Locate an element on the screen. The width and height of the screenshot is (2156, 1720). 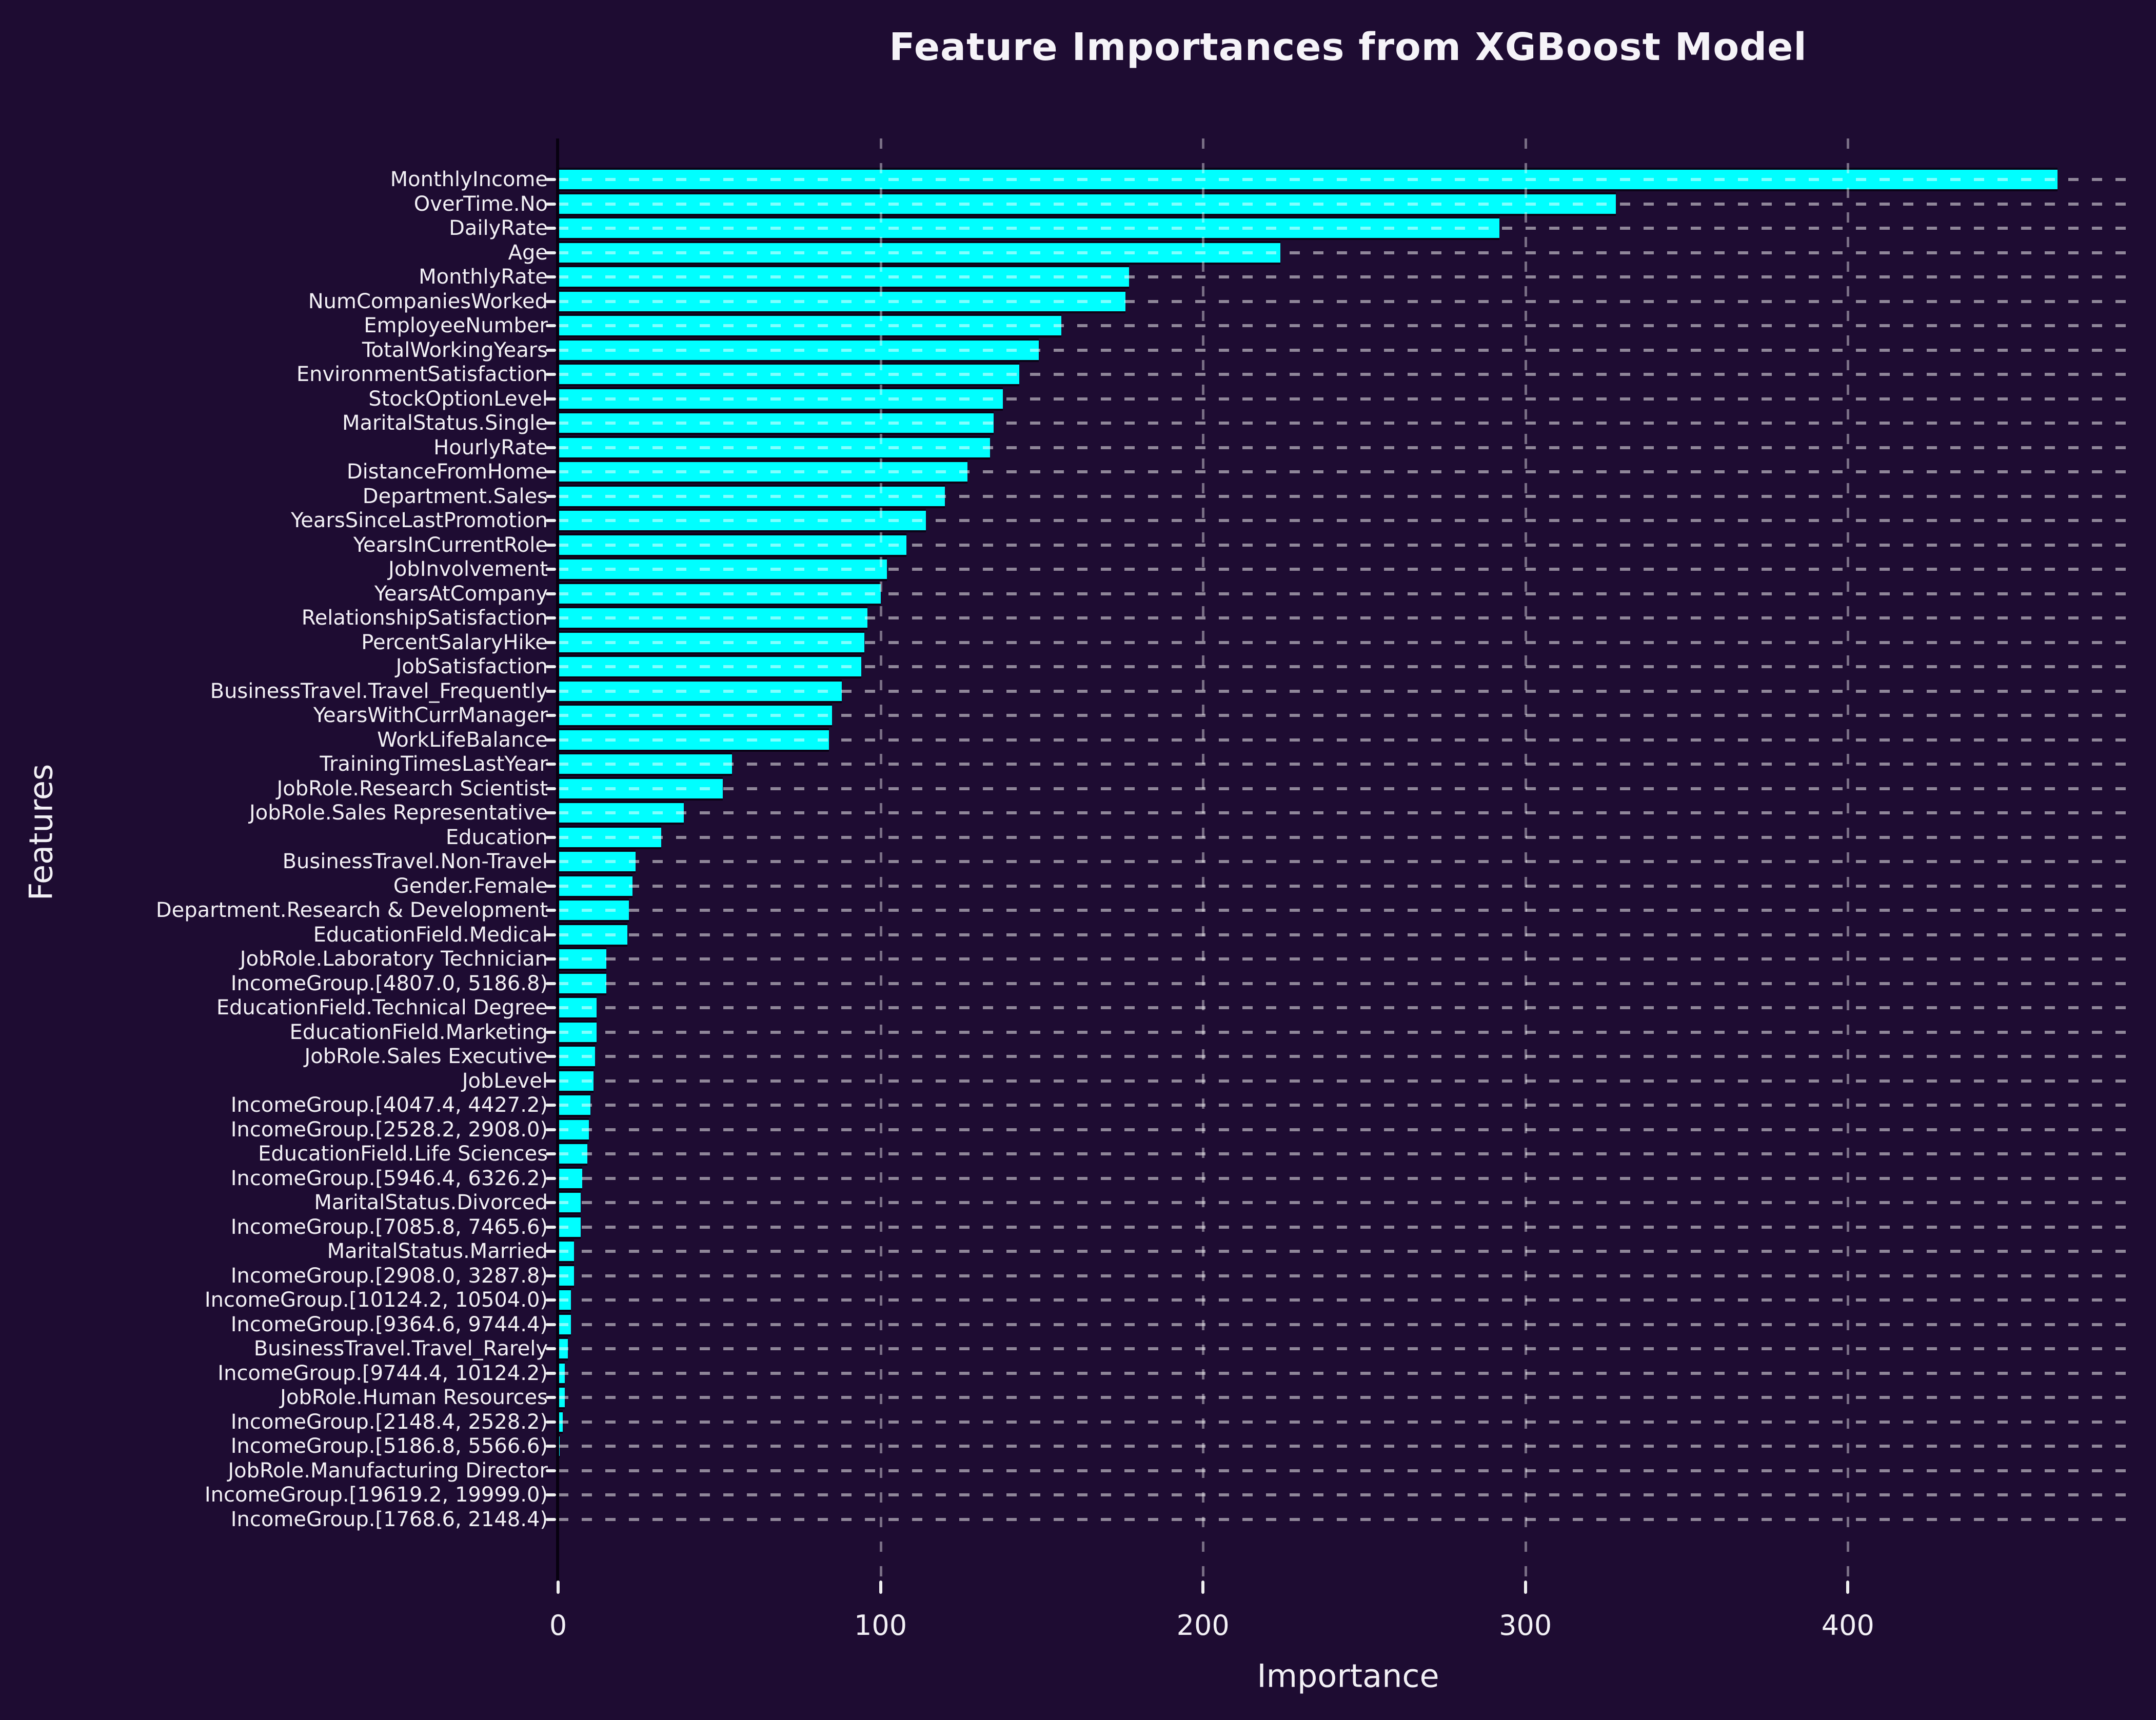
y-tick-label: IncomeGroup.[4047.4, 4427.2) is located at coordinates (389, 1105).